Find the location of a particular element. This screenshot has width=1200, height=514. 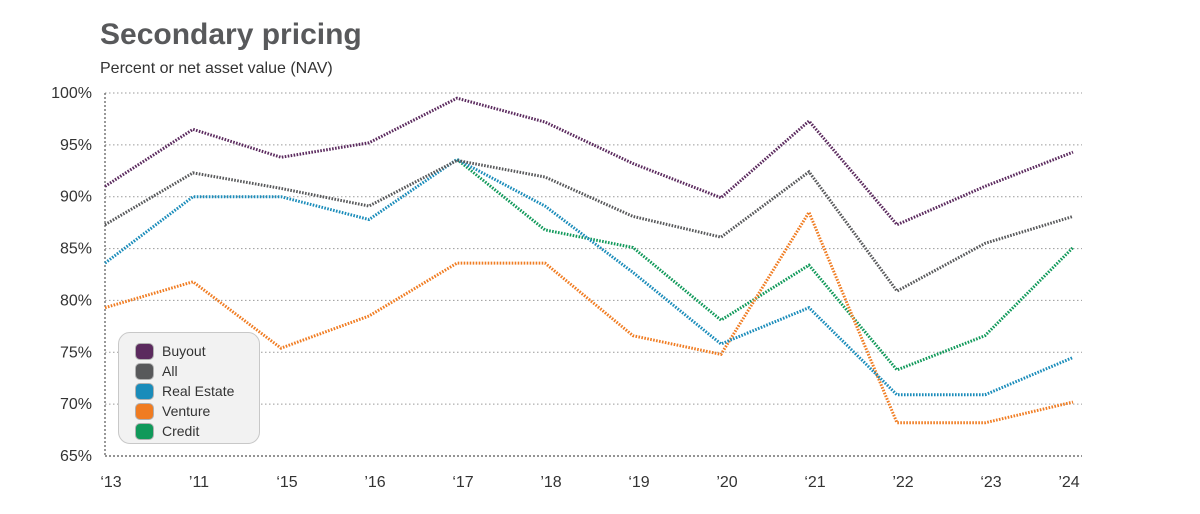

x-tick-label: ’18 is located at coordinates (550, 482).